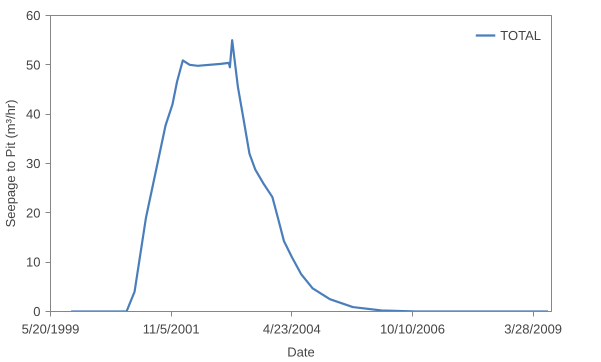 The width and height of the screenshot is (601, 362). What do you see at coordinates (301, 352) in the screenshot?
I see `x-axis-title: Date` at bounding box center [301, 352].